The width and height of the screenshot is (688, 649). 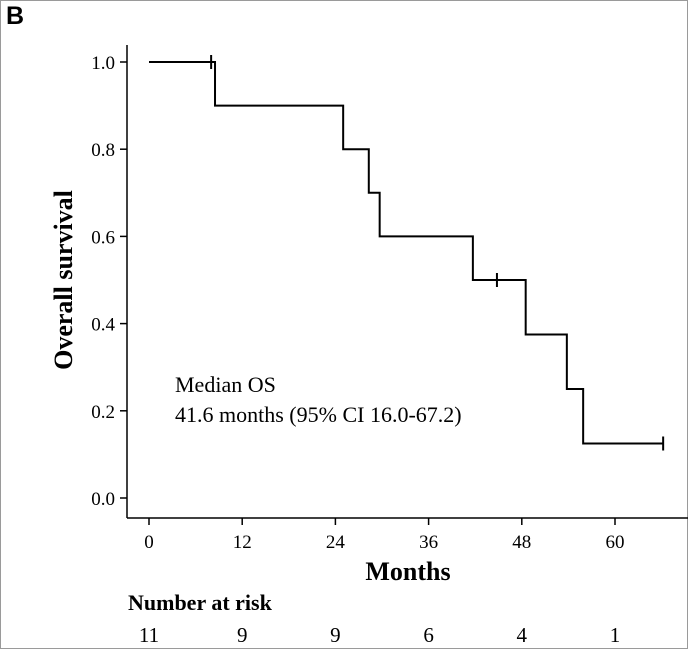 What do you see at coordinates (336, 542) in the screenshot?
I see `x-tick-label: 24` at bounding box center [336, 542].